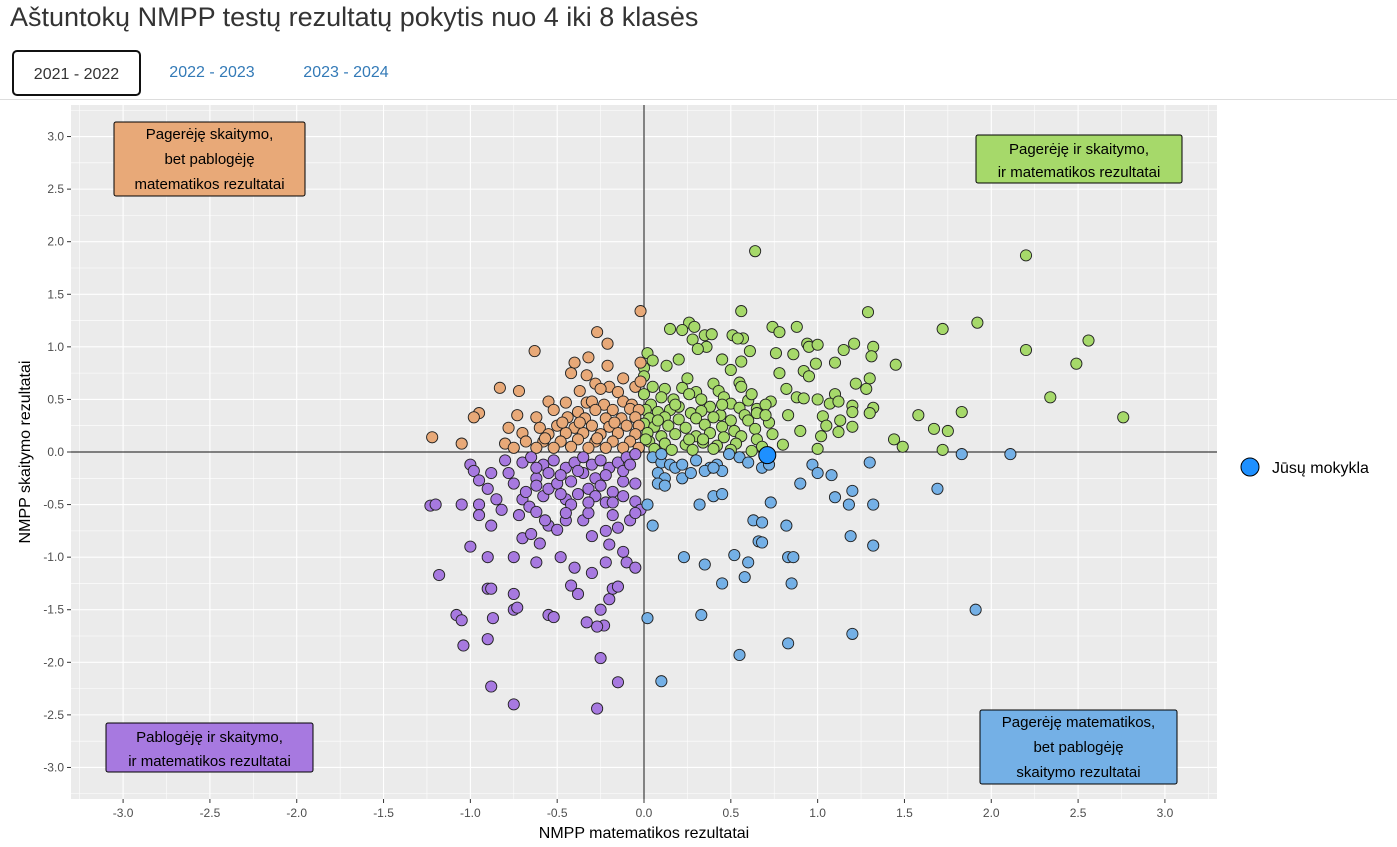 The width and height of the screenshot is (1397, 847). What do you see at coordinates (991, 813) in the screenshot?
I see `x-tick-label: 2.0` at bounding box center [991, 813].